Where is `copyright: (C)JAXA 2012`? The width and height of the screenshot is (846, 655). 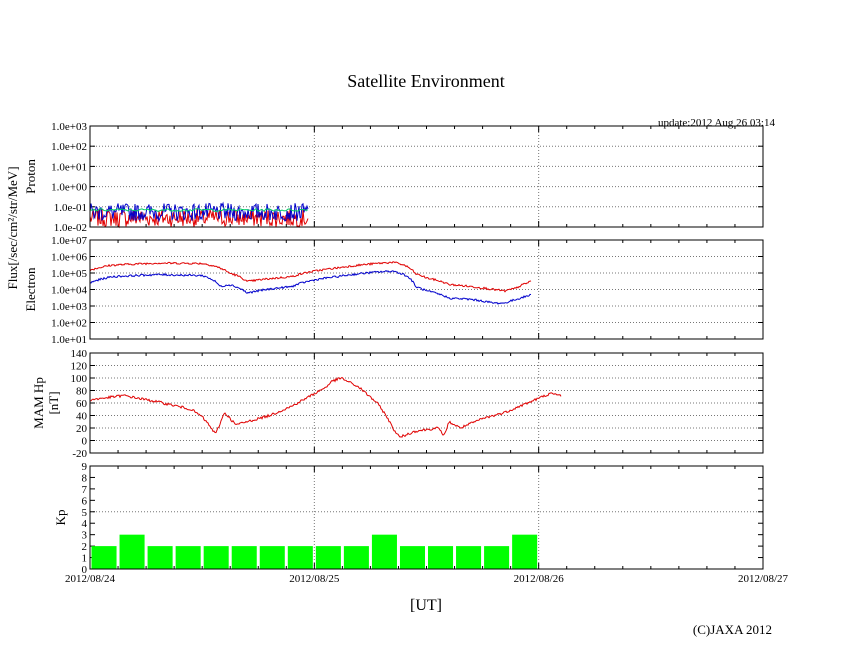 copyright: (C)JAXA 2012 is located at coordinates (732, 629).